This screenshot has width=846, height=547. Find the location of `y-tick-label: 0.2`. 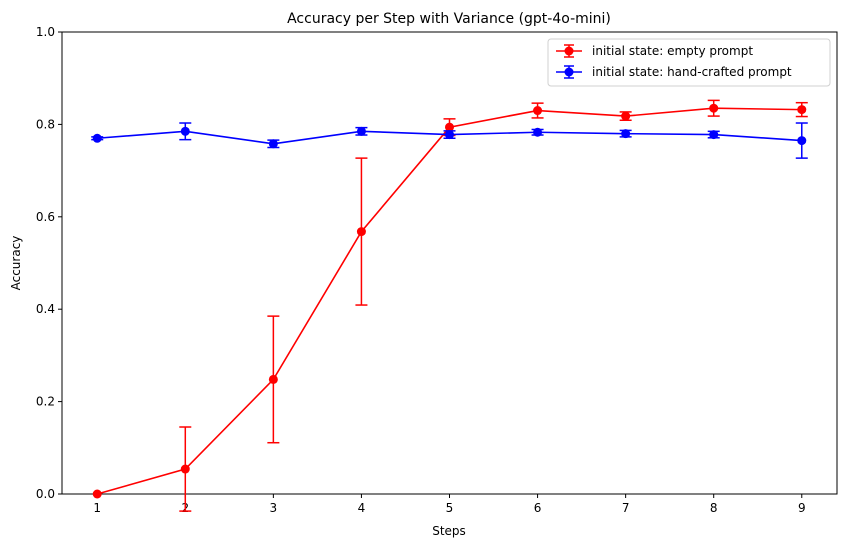

y-tick-label: 0.2 is located at coordinates (45, 402).